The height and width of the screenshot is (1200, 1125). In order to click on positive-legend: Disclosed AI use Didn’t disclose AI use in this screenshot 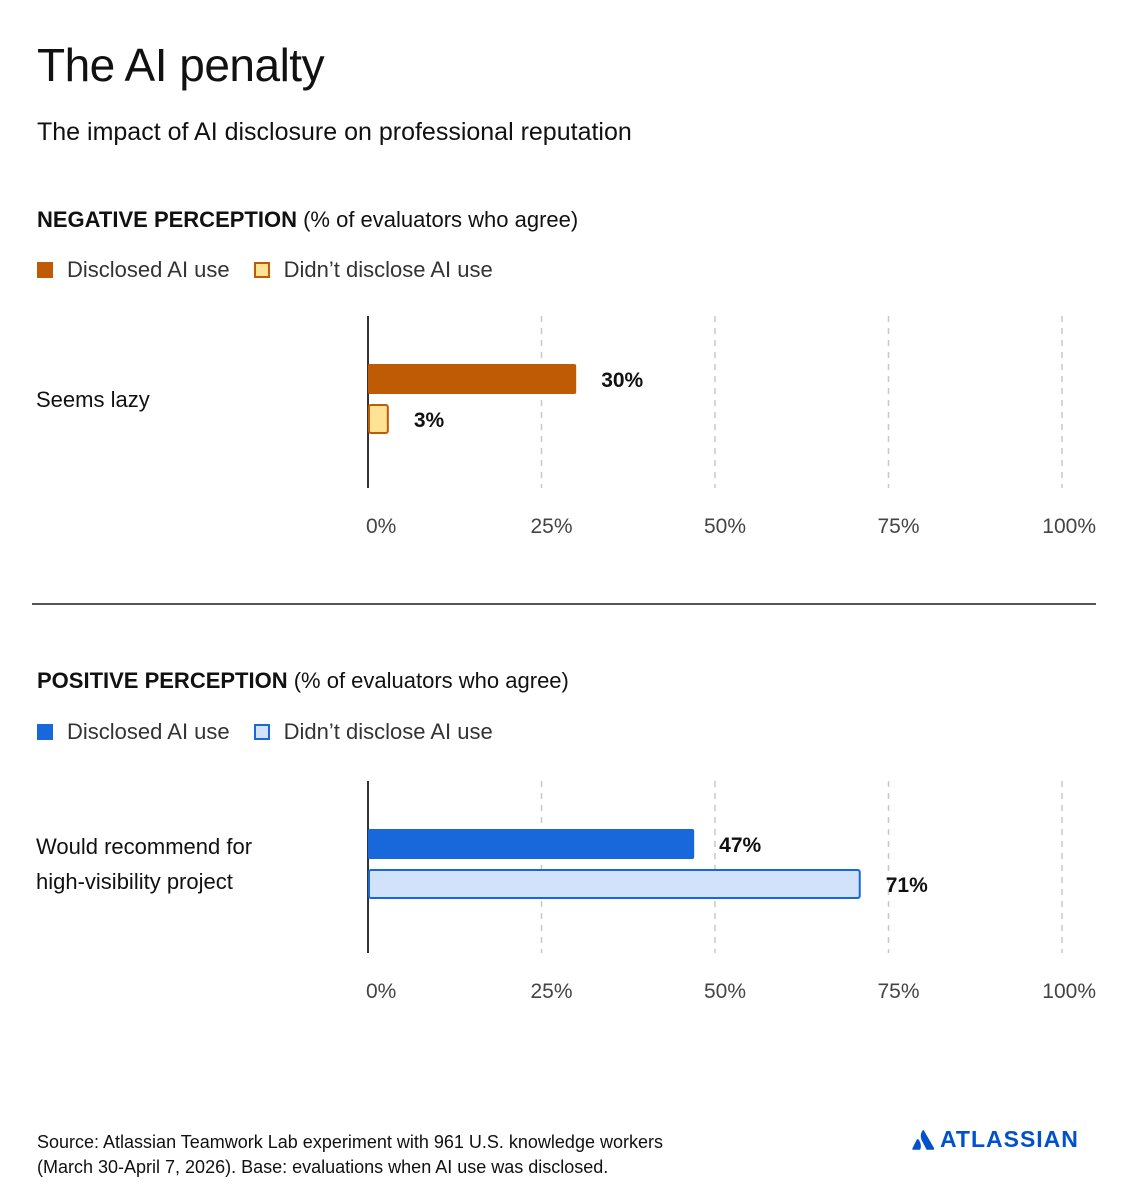, I will do `click(277, 732)`.